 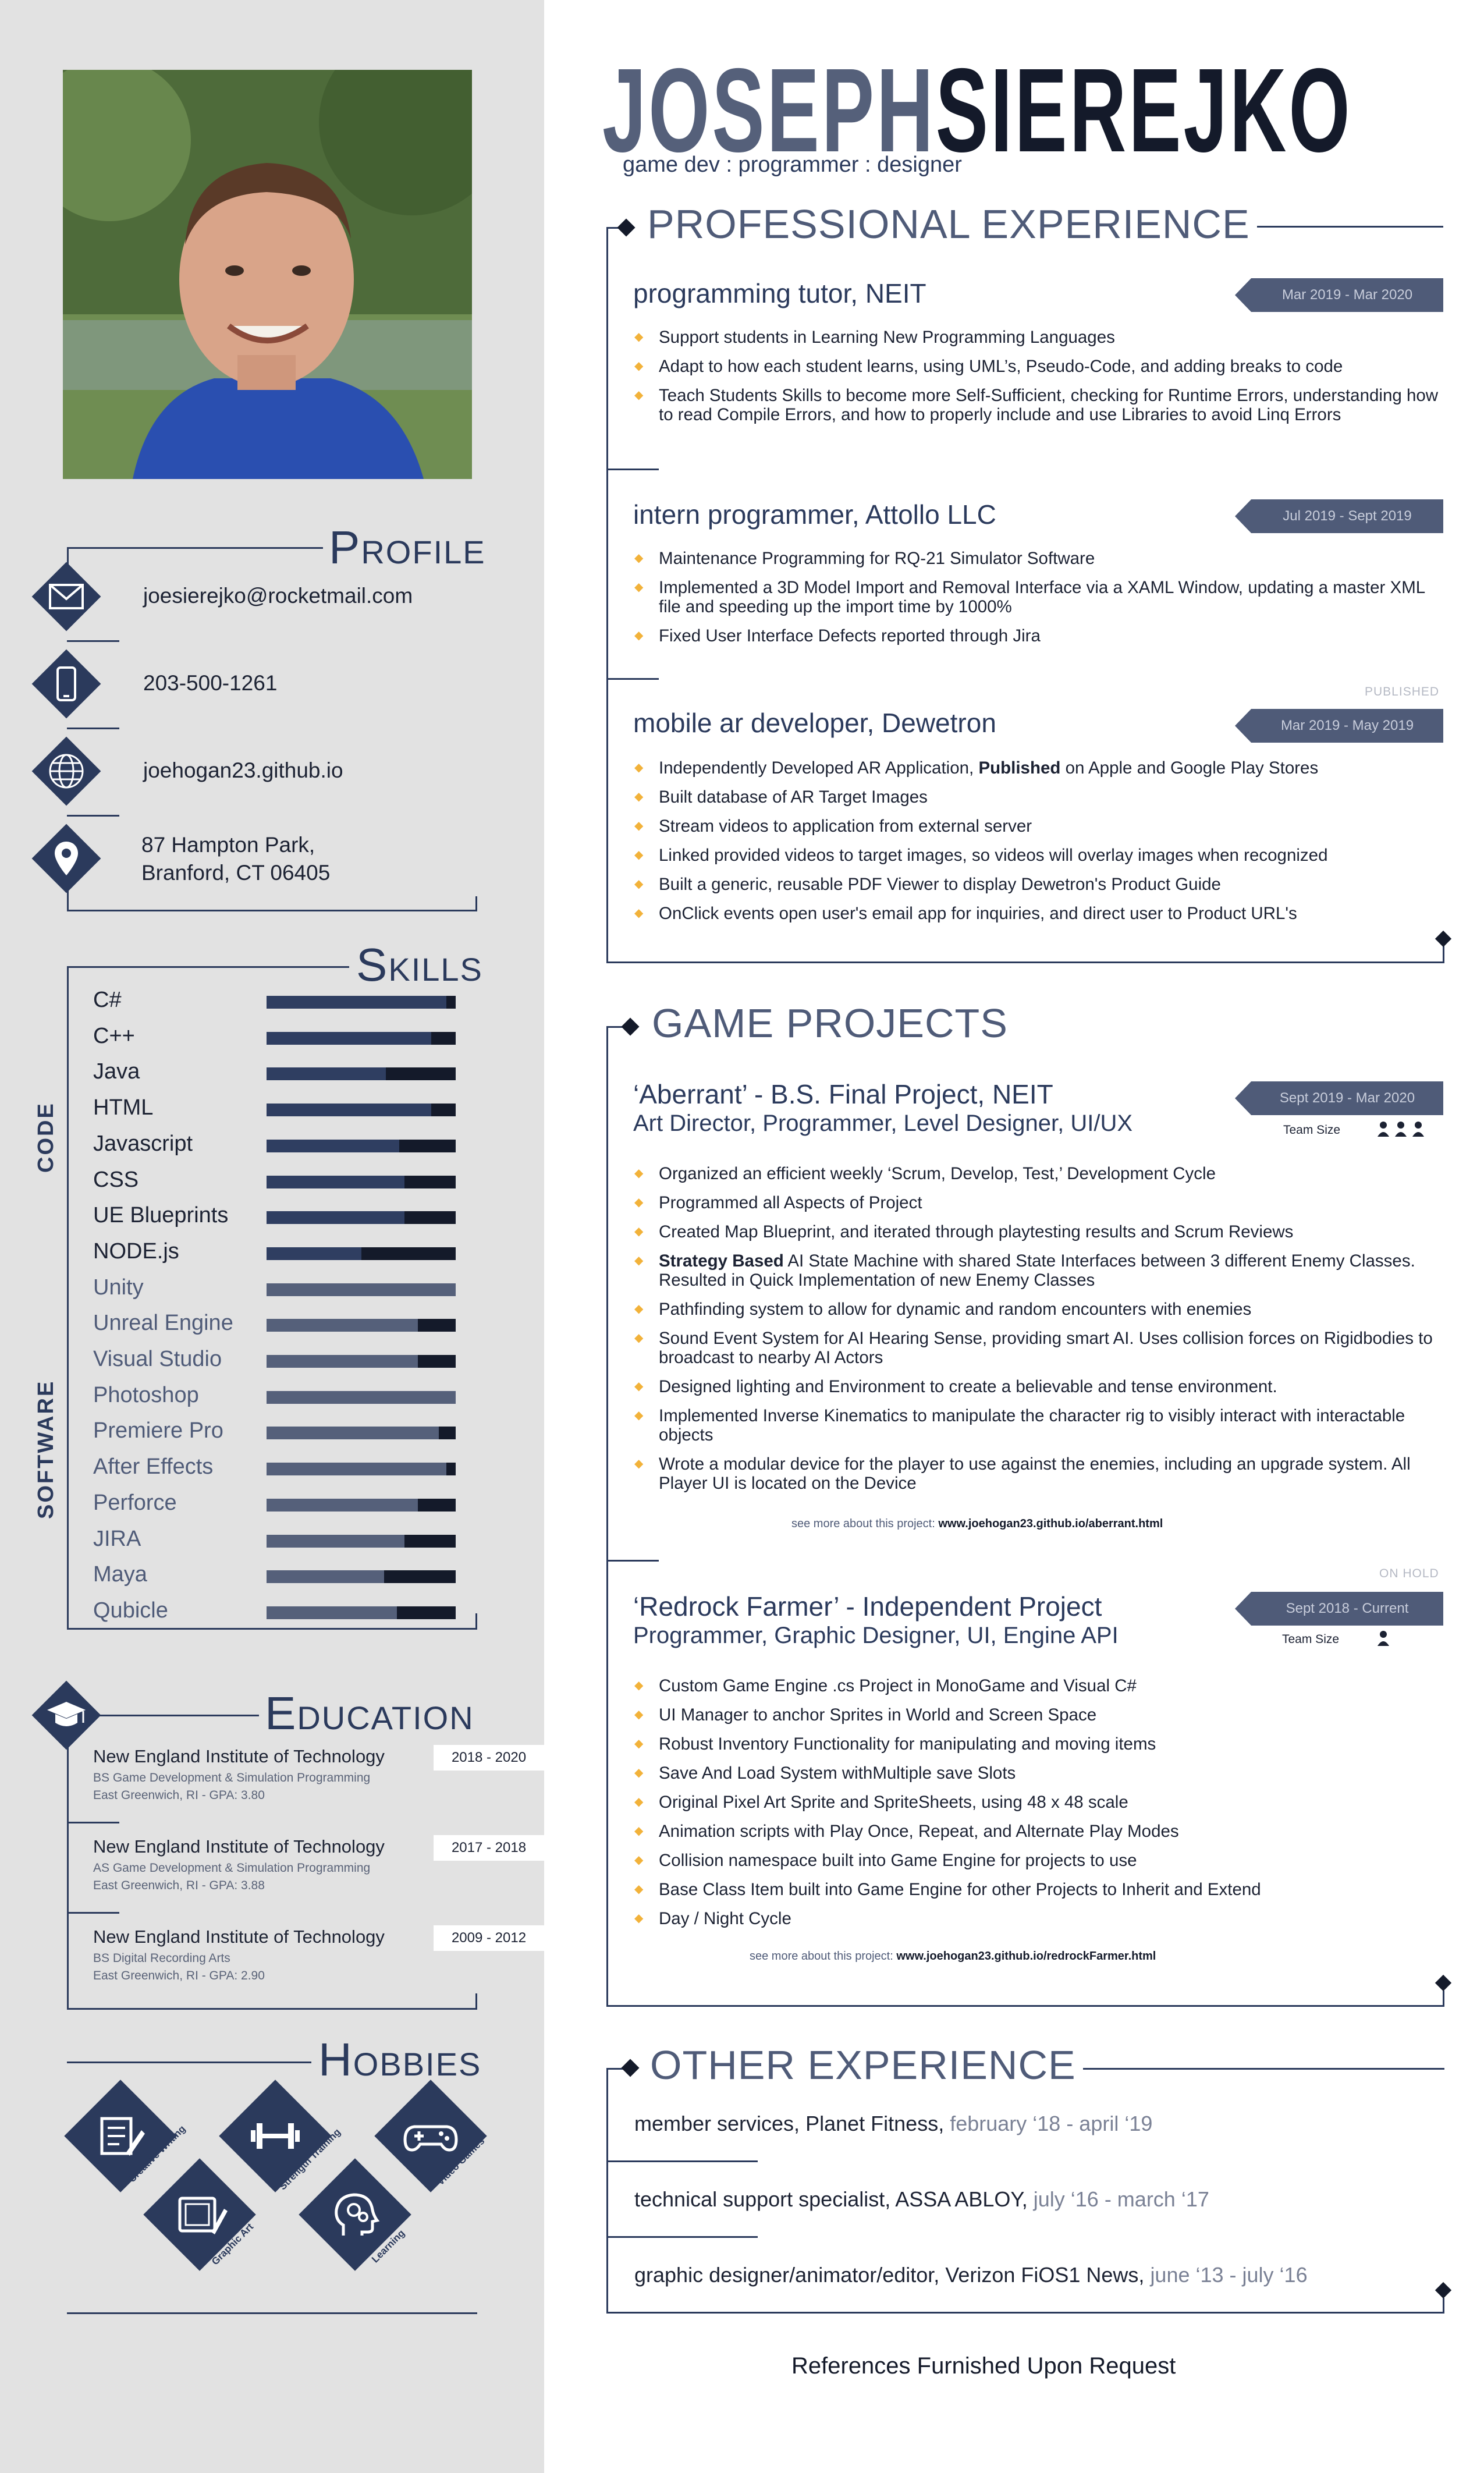 What do you see at coordinates (814, 723) in the screenshot?
I see `job-title: mobile ar developer, Dewetron` at bounding box center [814, 723].